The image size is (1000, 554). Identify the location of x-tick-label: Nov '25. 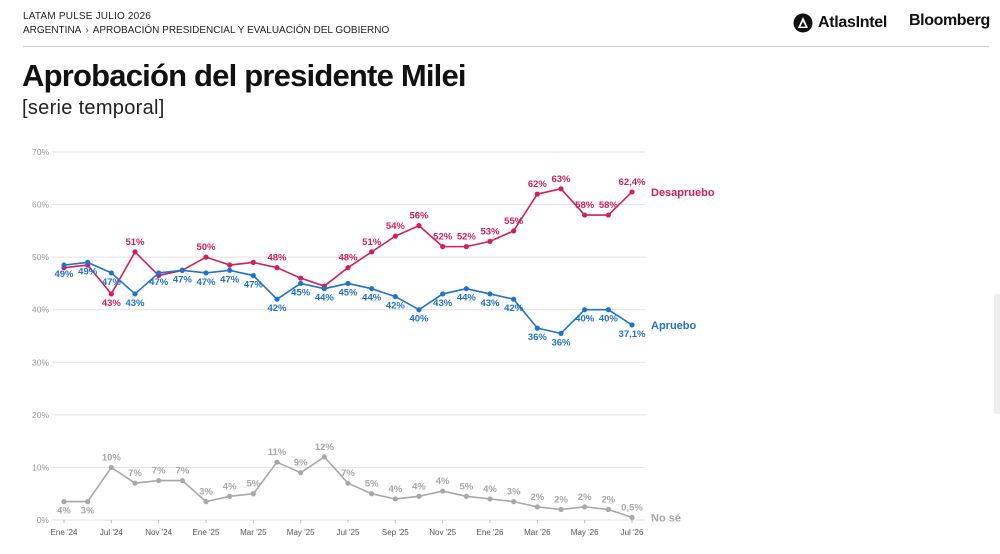
(442, 532).